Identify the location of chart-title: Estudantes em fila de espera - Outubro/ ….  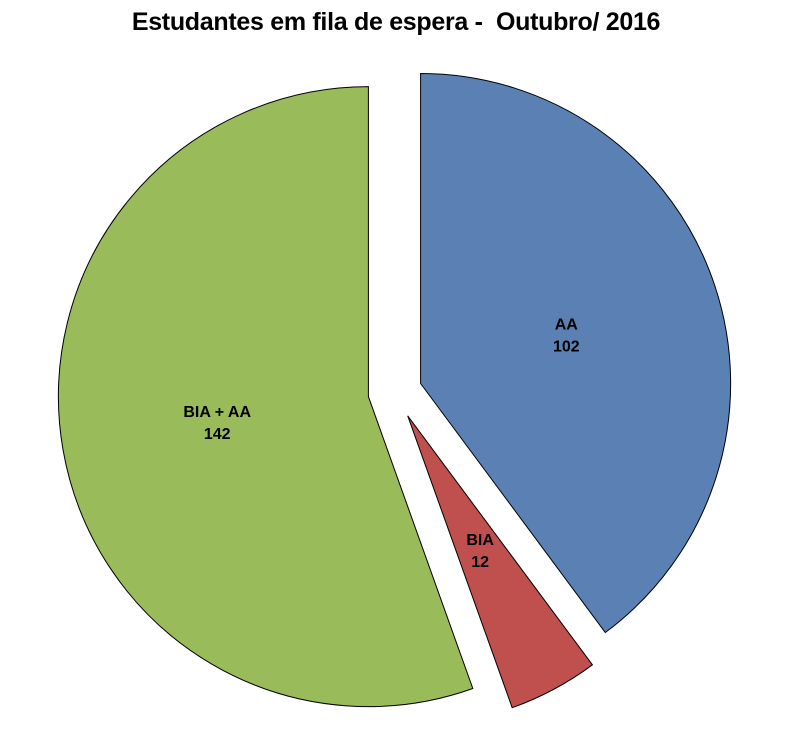
(396, 22).